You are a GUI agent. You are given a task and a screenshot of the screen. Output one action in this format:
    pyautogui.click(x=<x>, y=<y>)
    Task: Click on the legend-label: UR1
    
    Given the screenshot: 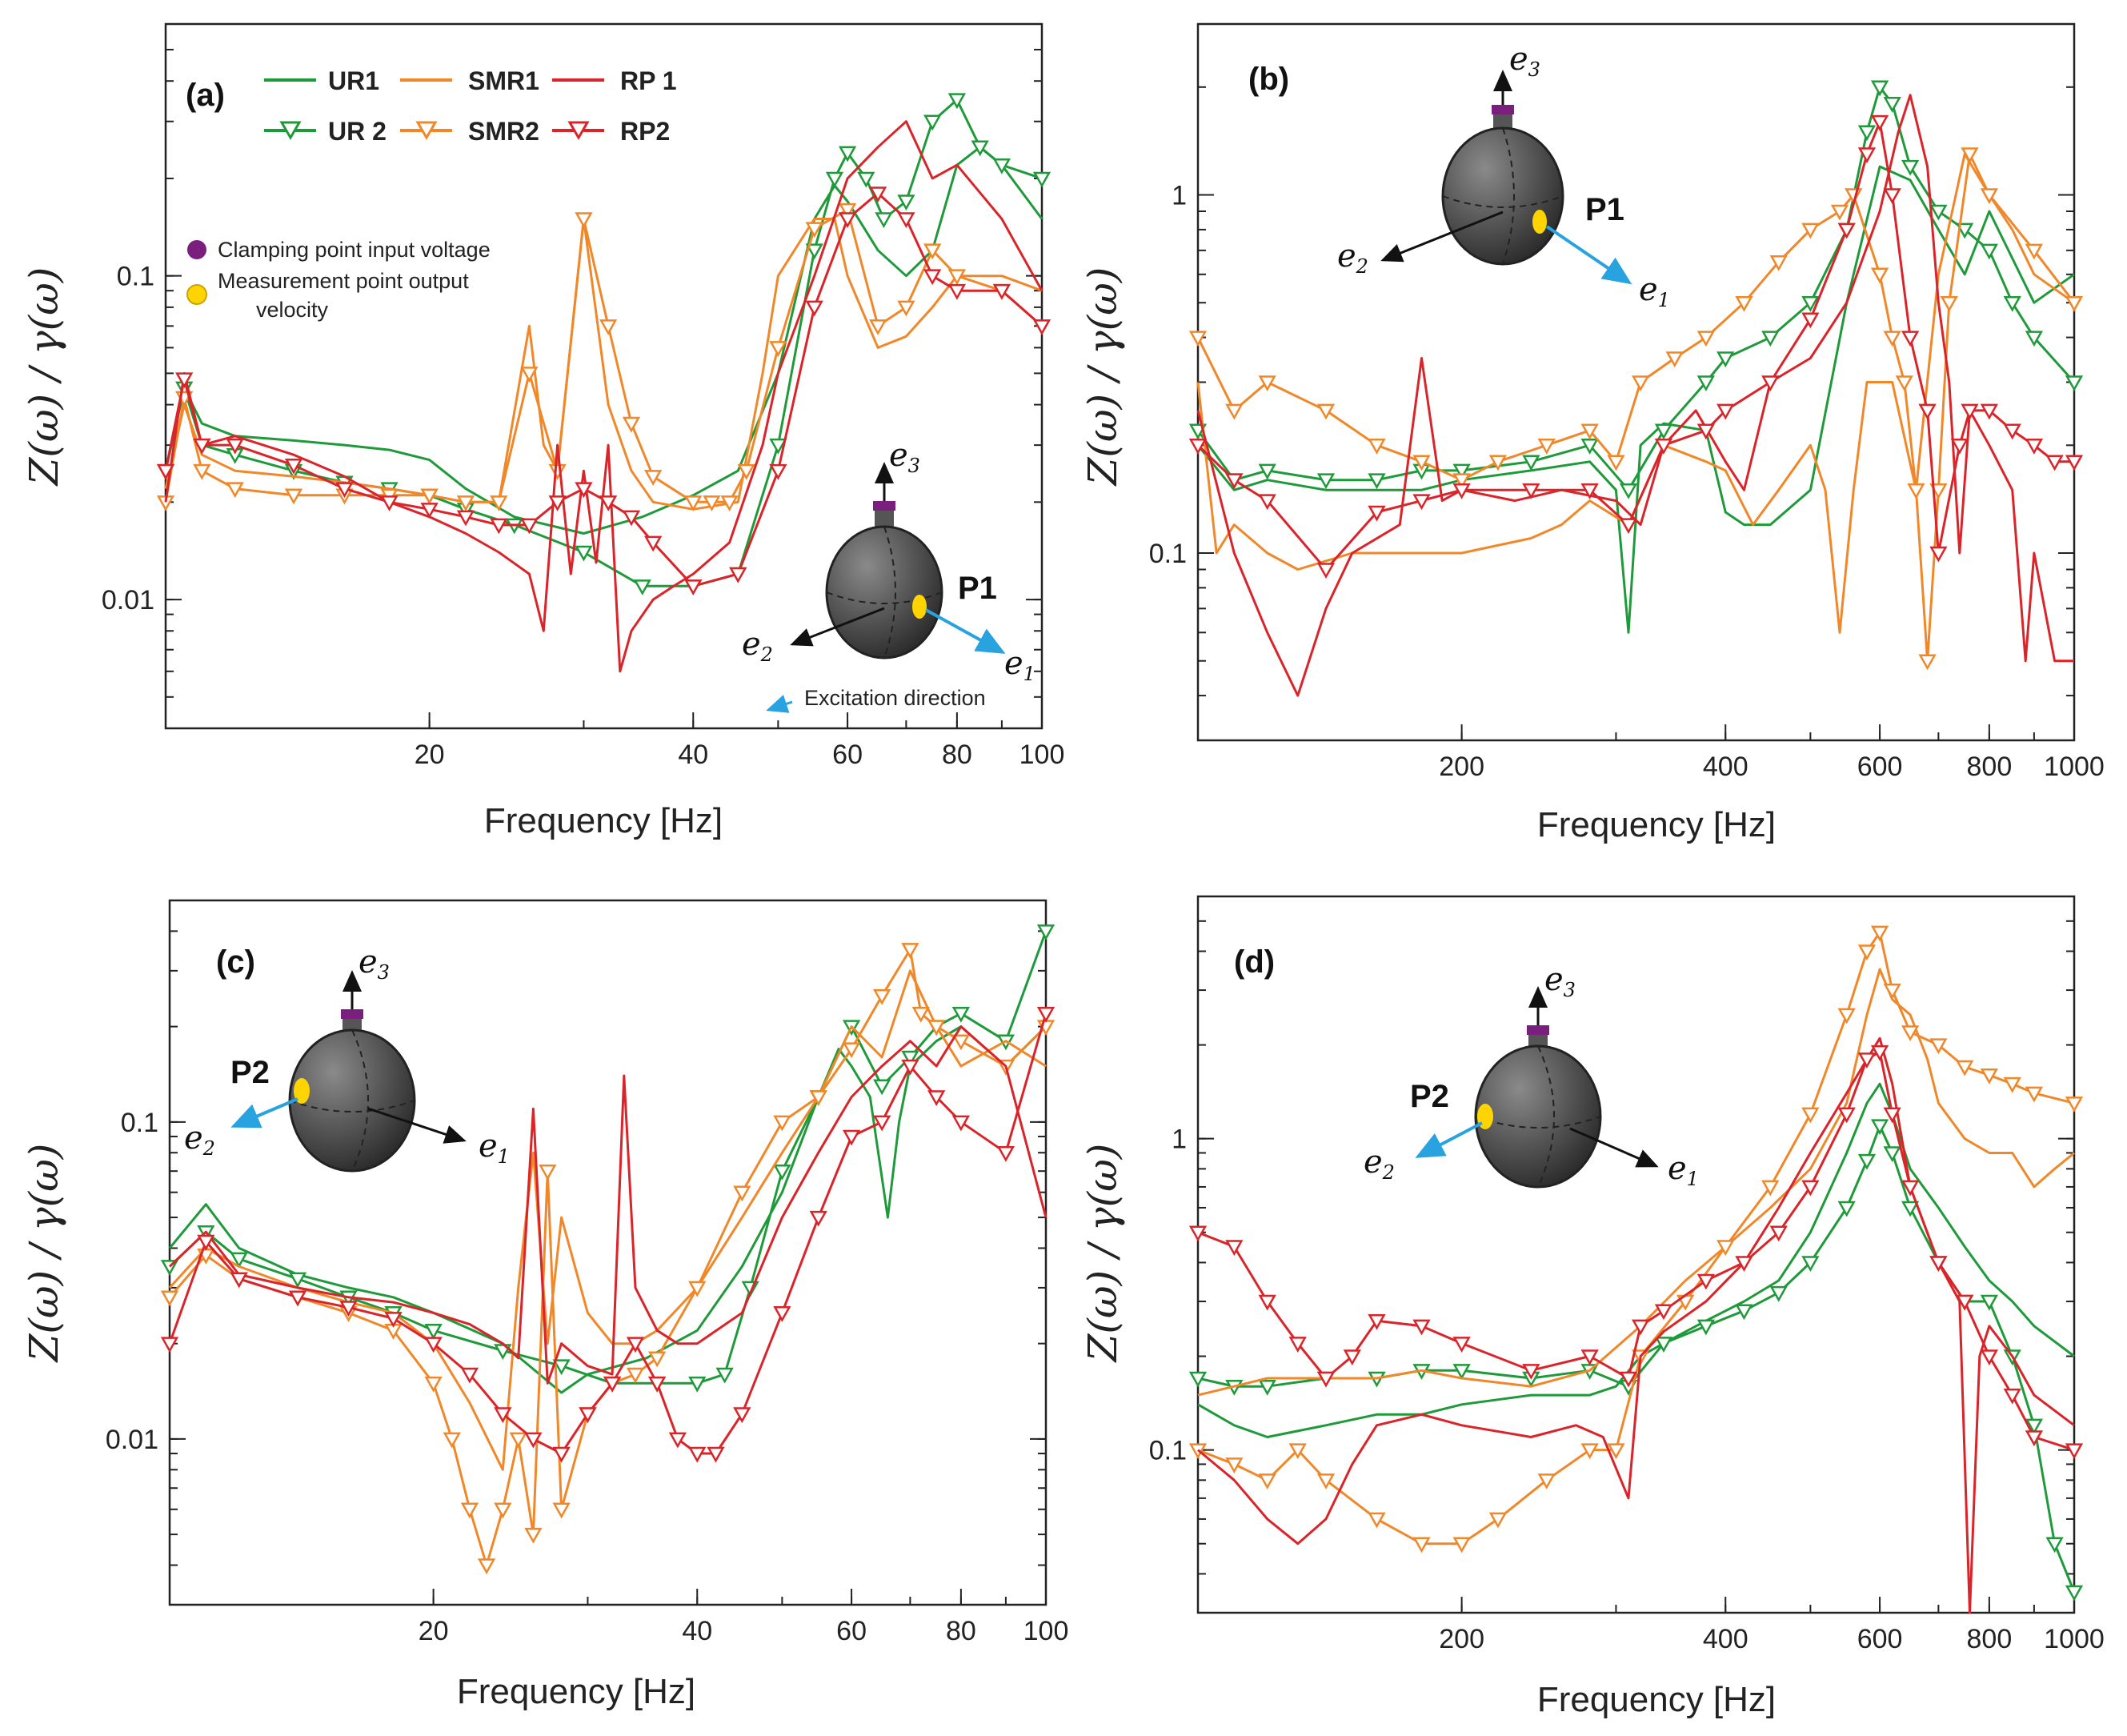 What is the action you would take?
    pyautogui.click(x=353, y=80)
    